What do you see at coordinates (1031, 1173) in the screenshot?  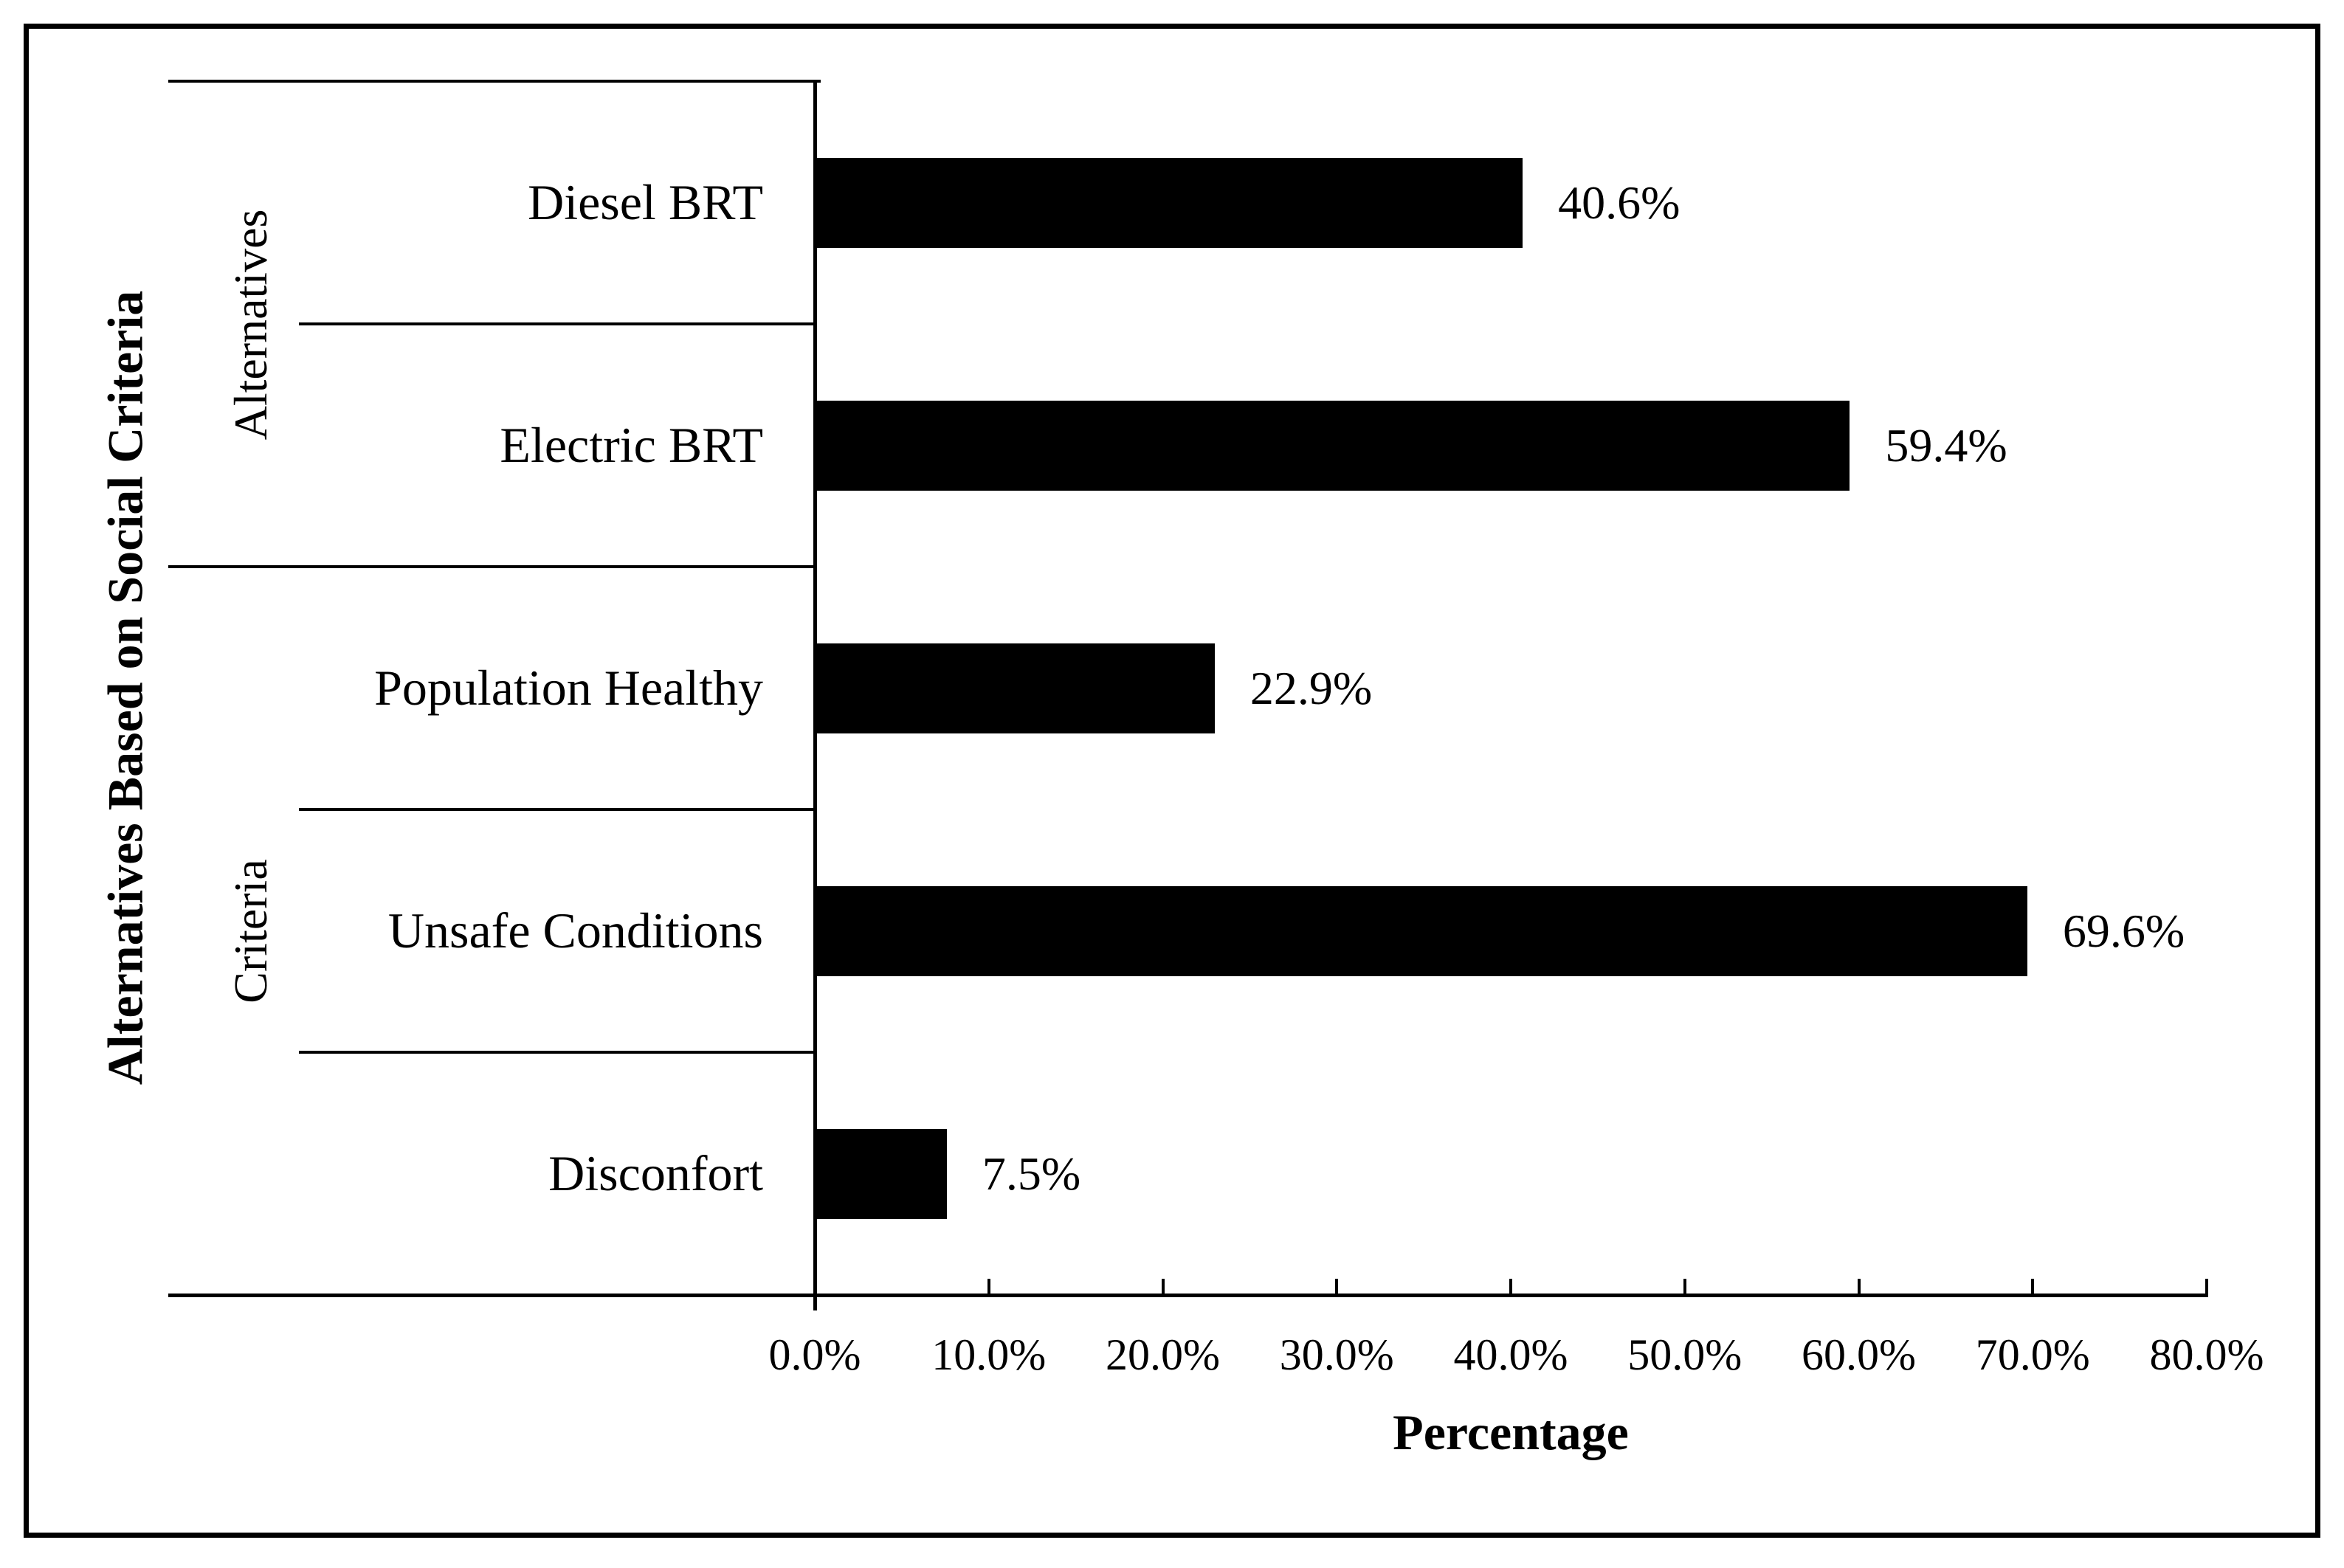 I see `bar-value-label: 7.5%` at bounding box center [1031, 1173].